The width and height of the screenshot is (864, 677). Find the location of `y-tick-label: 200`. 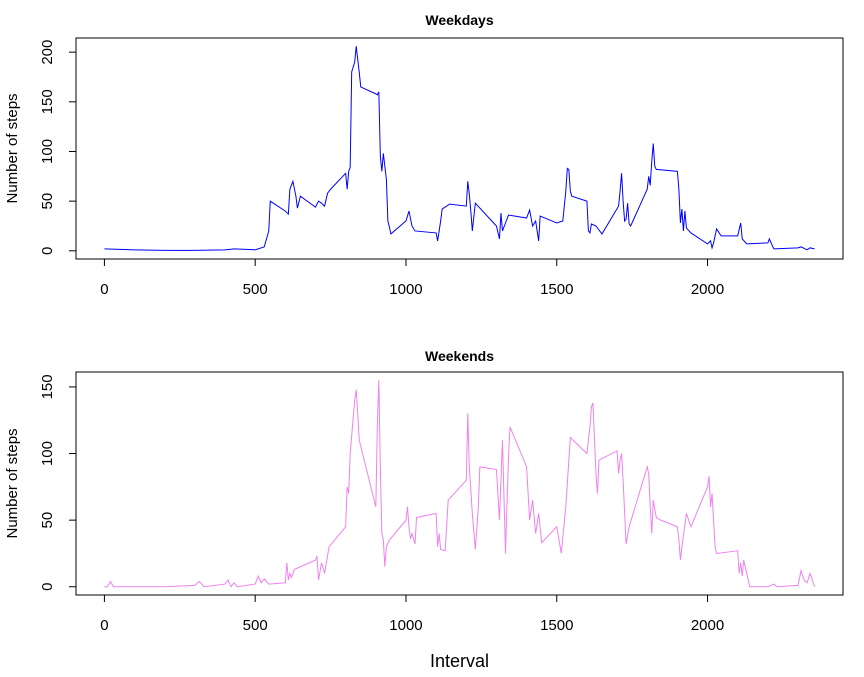

y-tick-label: 200 is located at coordinates (47, 52).